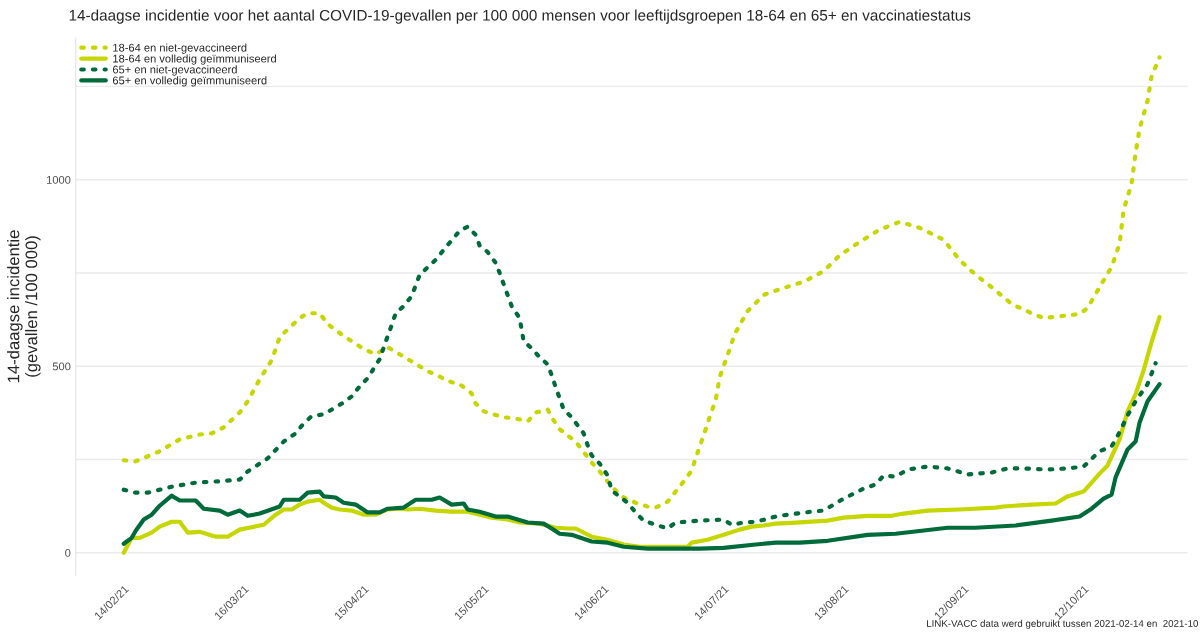  Describe the element at coordinates (61, 366) in the screenshot. I see `y-tick-label: 500` at that location.